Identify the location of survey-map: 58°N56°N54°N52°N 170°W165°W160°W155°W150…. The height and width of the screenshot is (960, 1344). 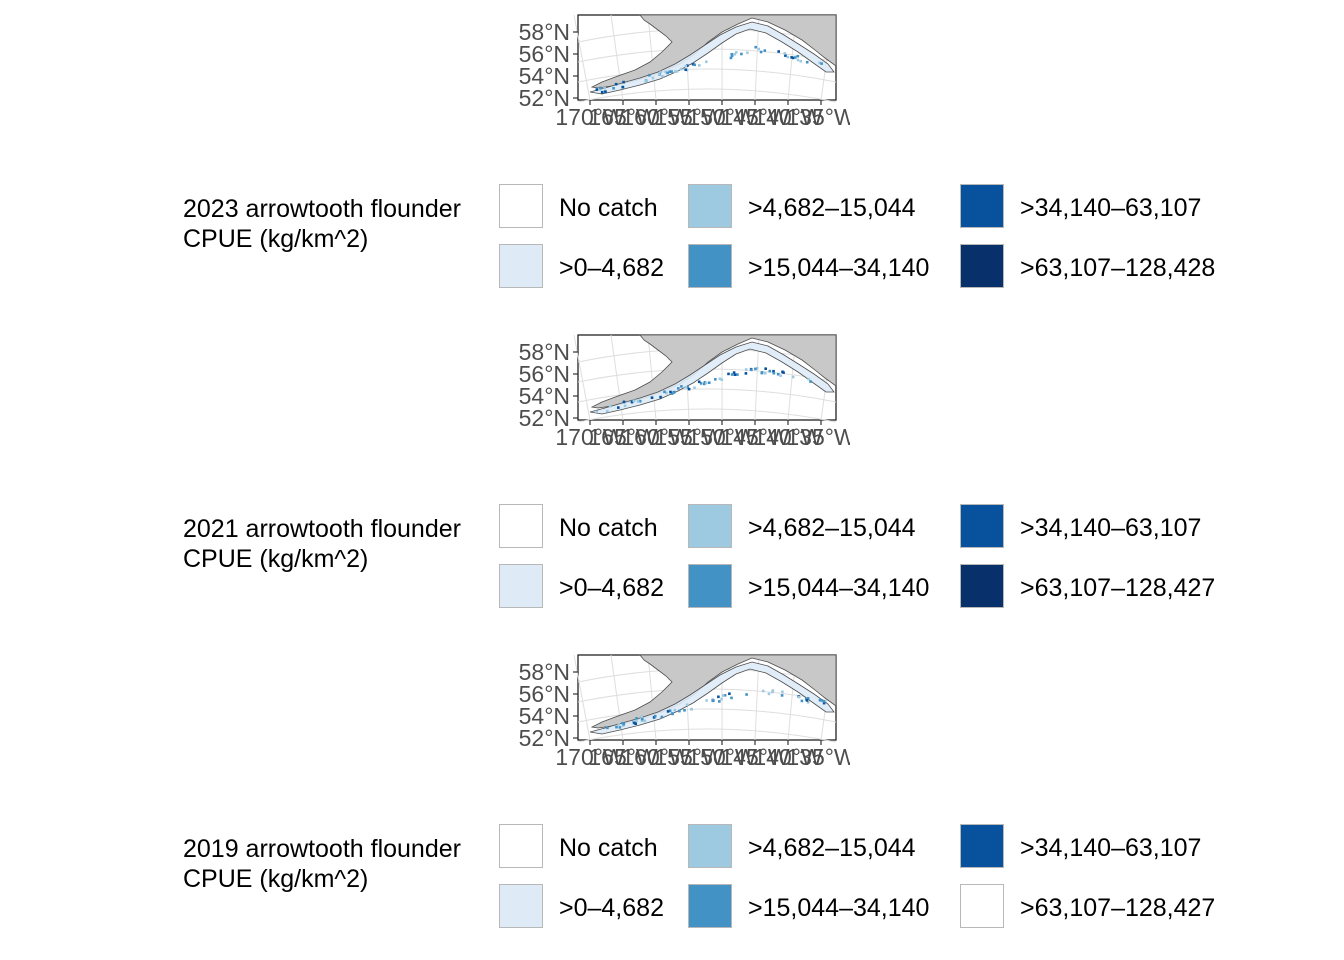
(684, 72).